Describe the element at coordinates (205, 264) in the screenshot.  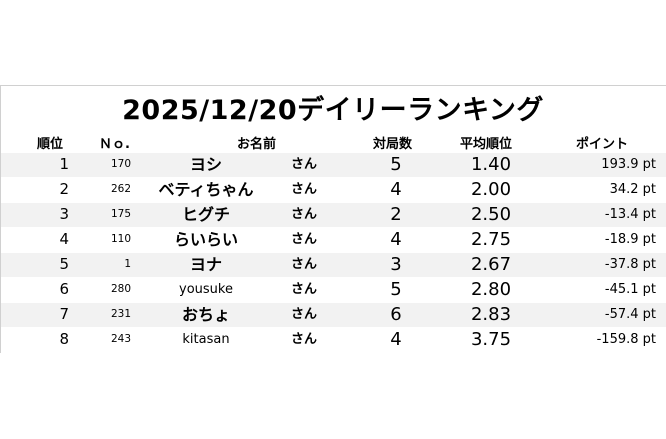
I see `name-cell: ヨナ` at that location.